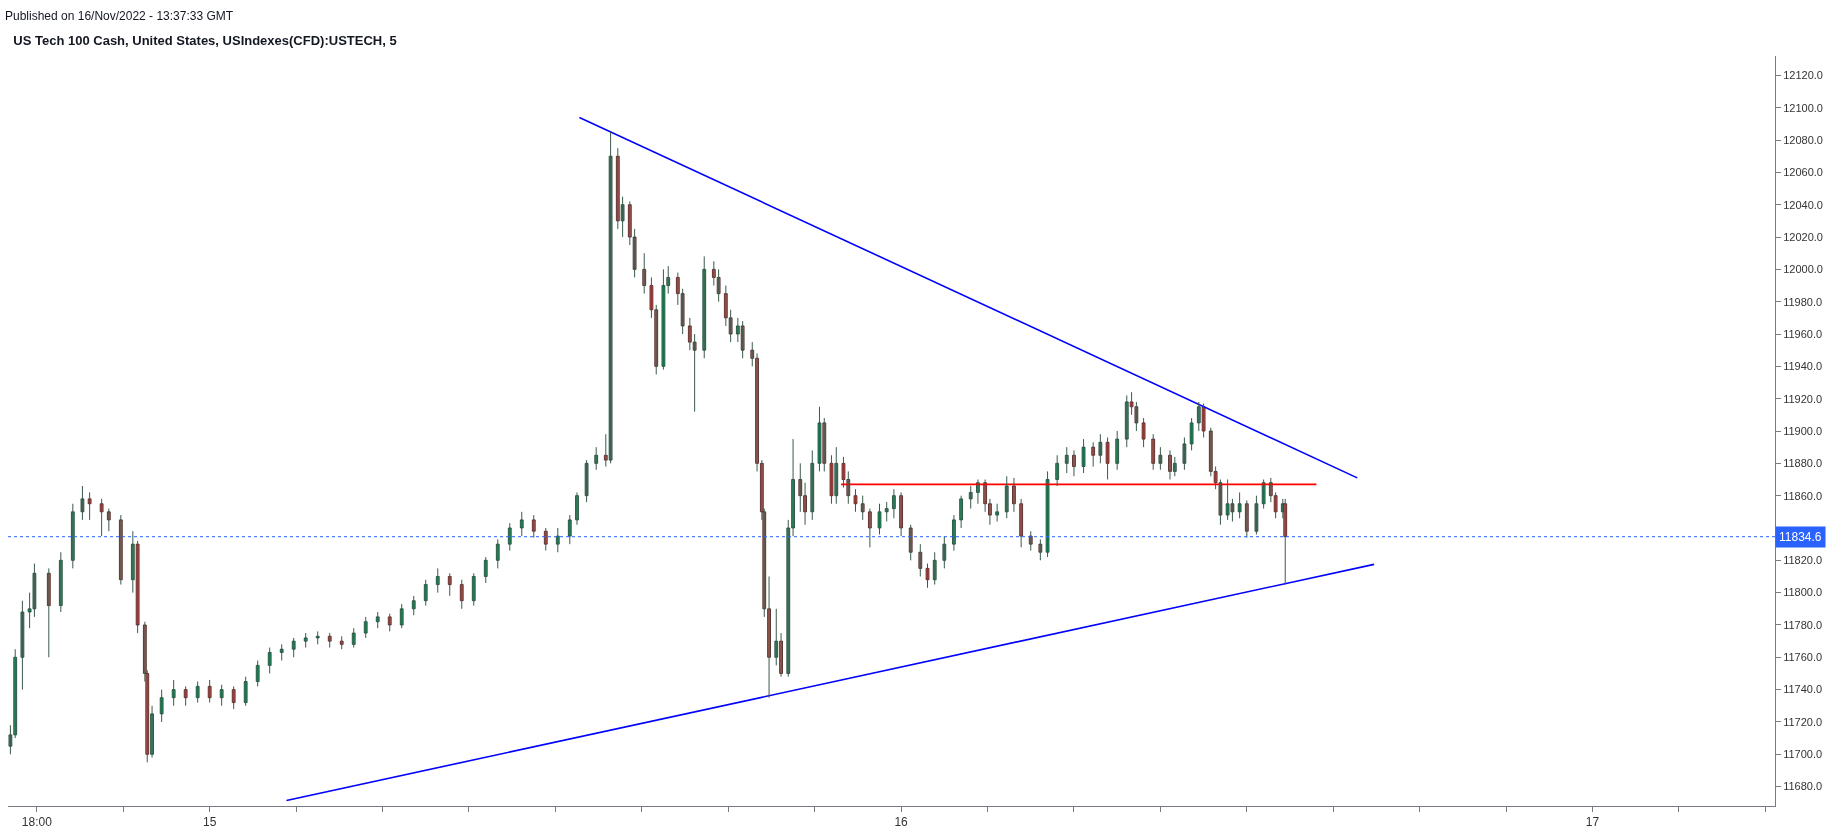  What do you see at coordinates (1803, 75) in the screenshot?
I see `y-tick-label: 12120.0` at bounding box center [1803, 75].